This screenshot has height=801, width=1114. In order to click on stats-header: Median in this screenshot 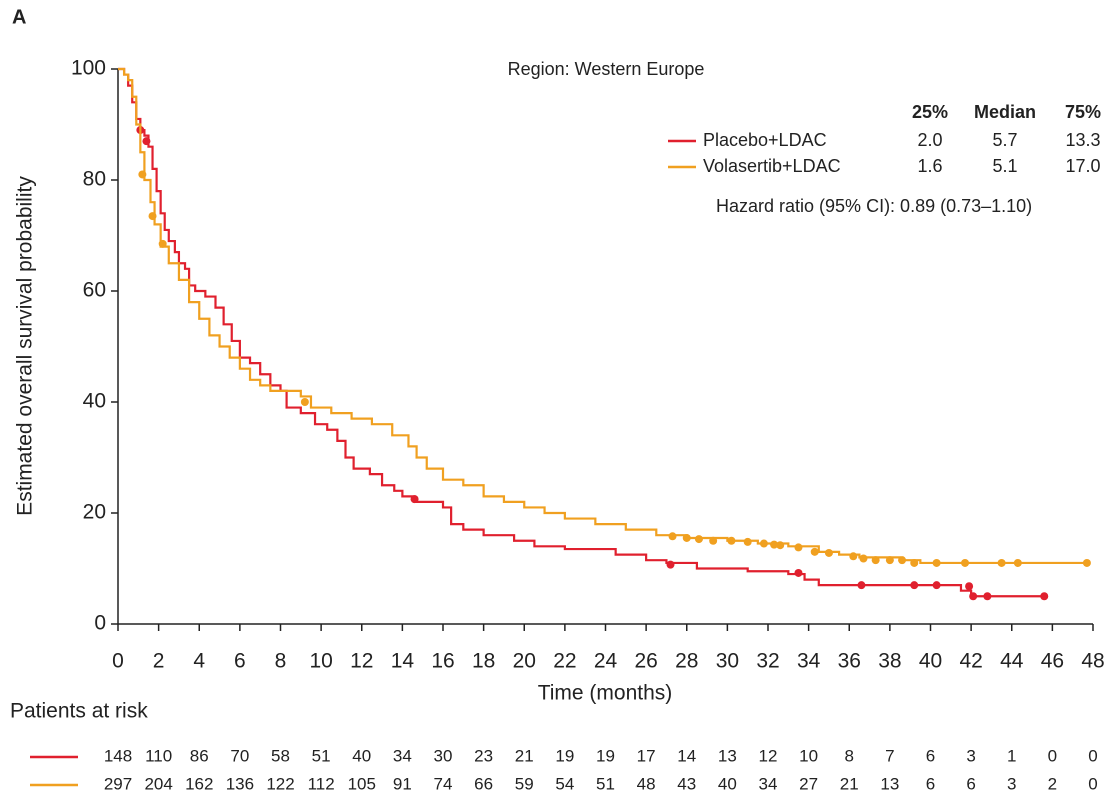, I will do `click(1005, 112)`.